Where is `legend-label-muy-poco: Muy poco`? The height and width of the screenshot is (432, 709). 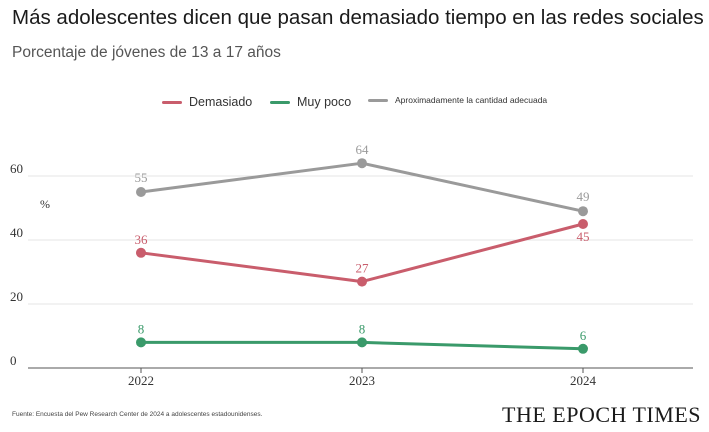
legend-label-muy-poco: Muy poco is located at coordinates (324, 102).